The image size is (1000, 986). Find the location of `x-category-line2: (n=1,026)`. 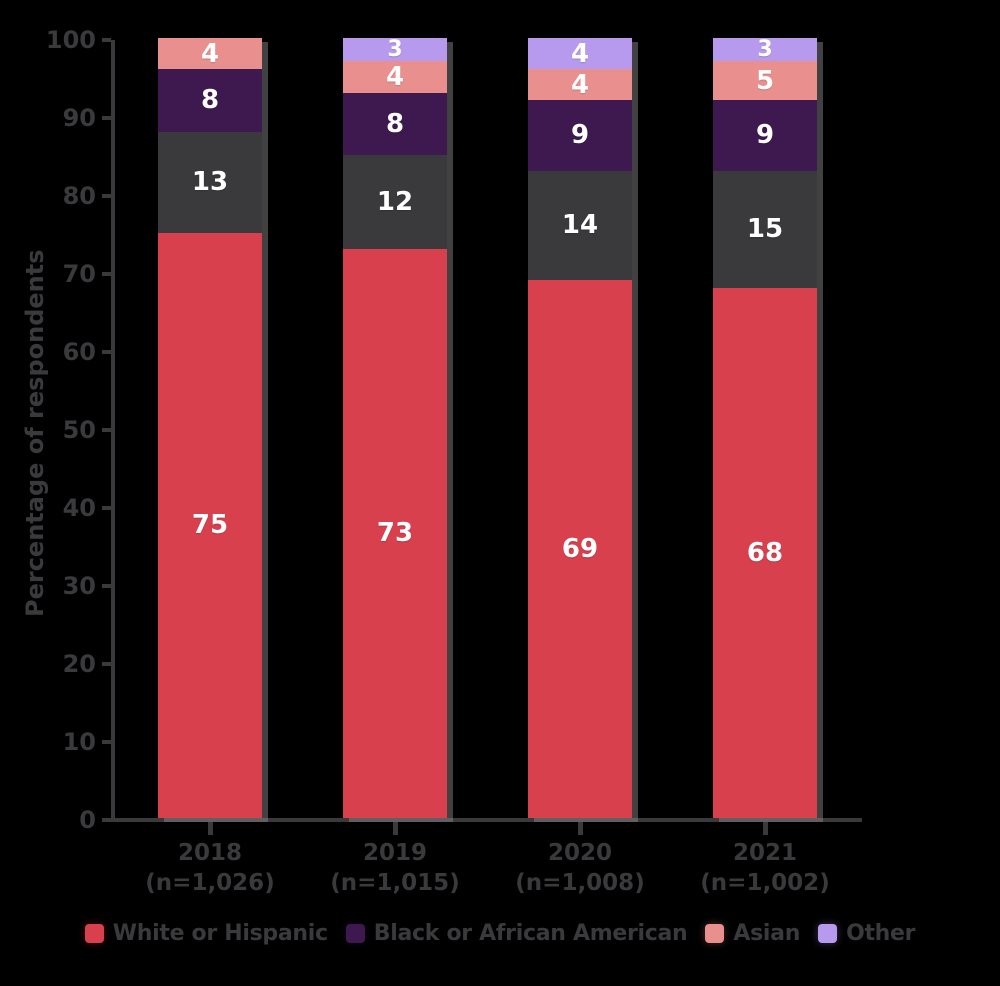

x-category-line2: (n=1,026) is located at coordinates (210, 883).